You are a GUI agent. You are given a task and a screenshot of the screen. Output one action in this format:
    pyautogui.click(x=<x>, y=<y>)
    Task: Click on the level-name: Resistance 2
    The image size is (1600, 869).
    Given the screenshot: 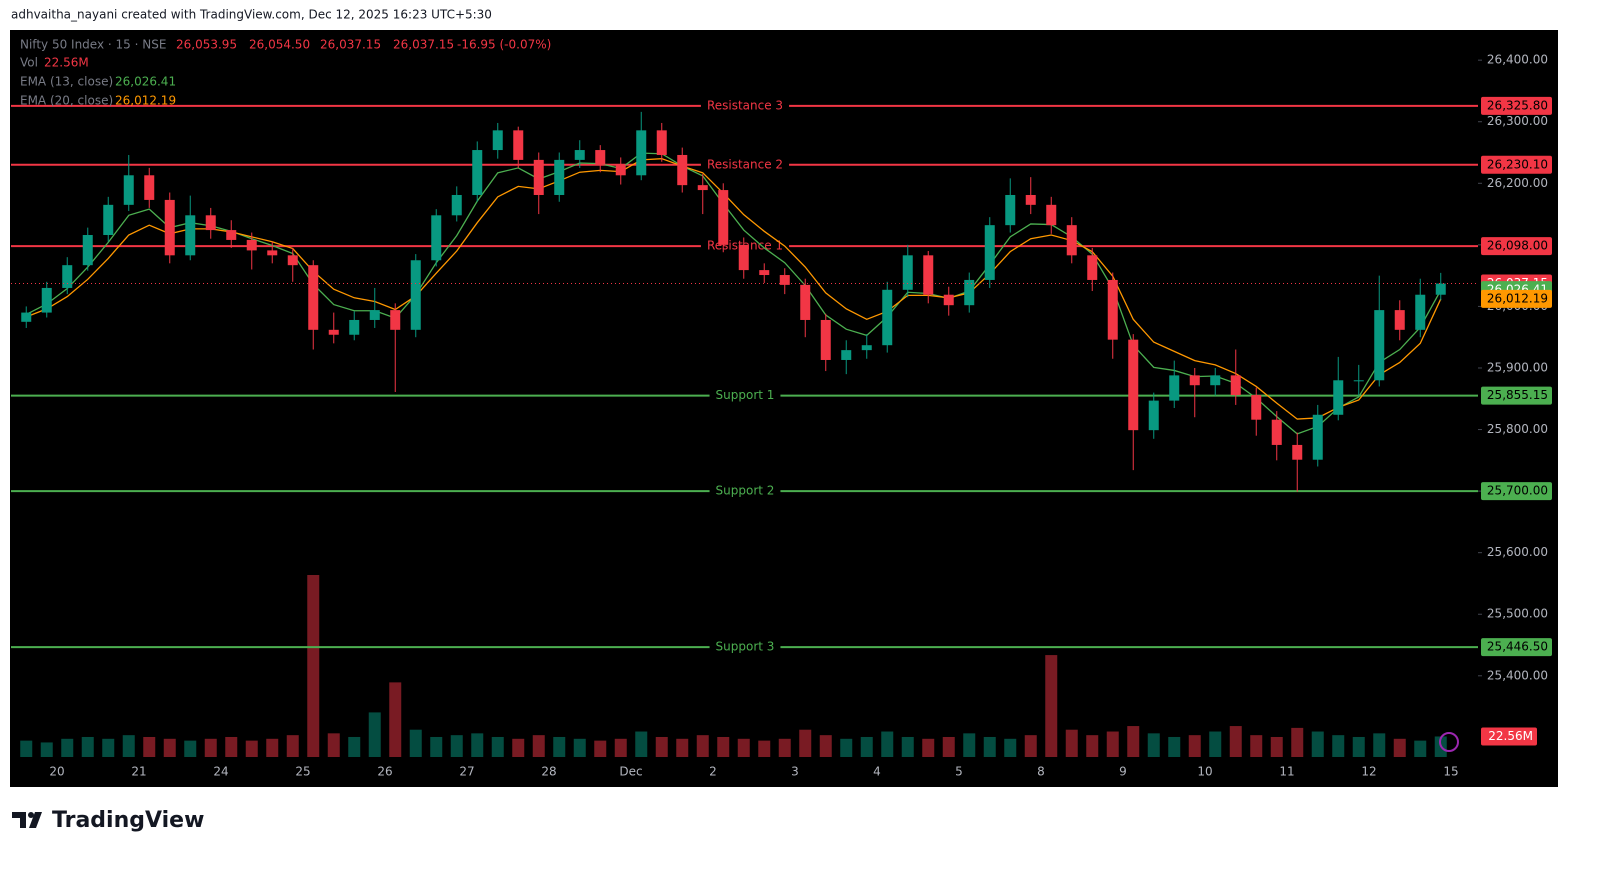 What is the action you would take?
    pyautogui.click(x=745, y=164)
    